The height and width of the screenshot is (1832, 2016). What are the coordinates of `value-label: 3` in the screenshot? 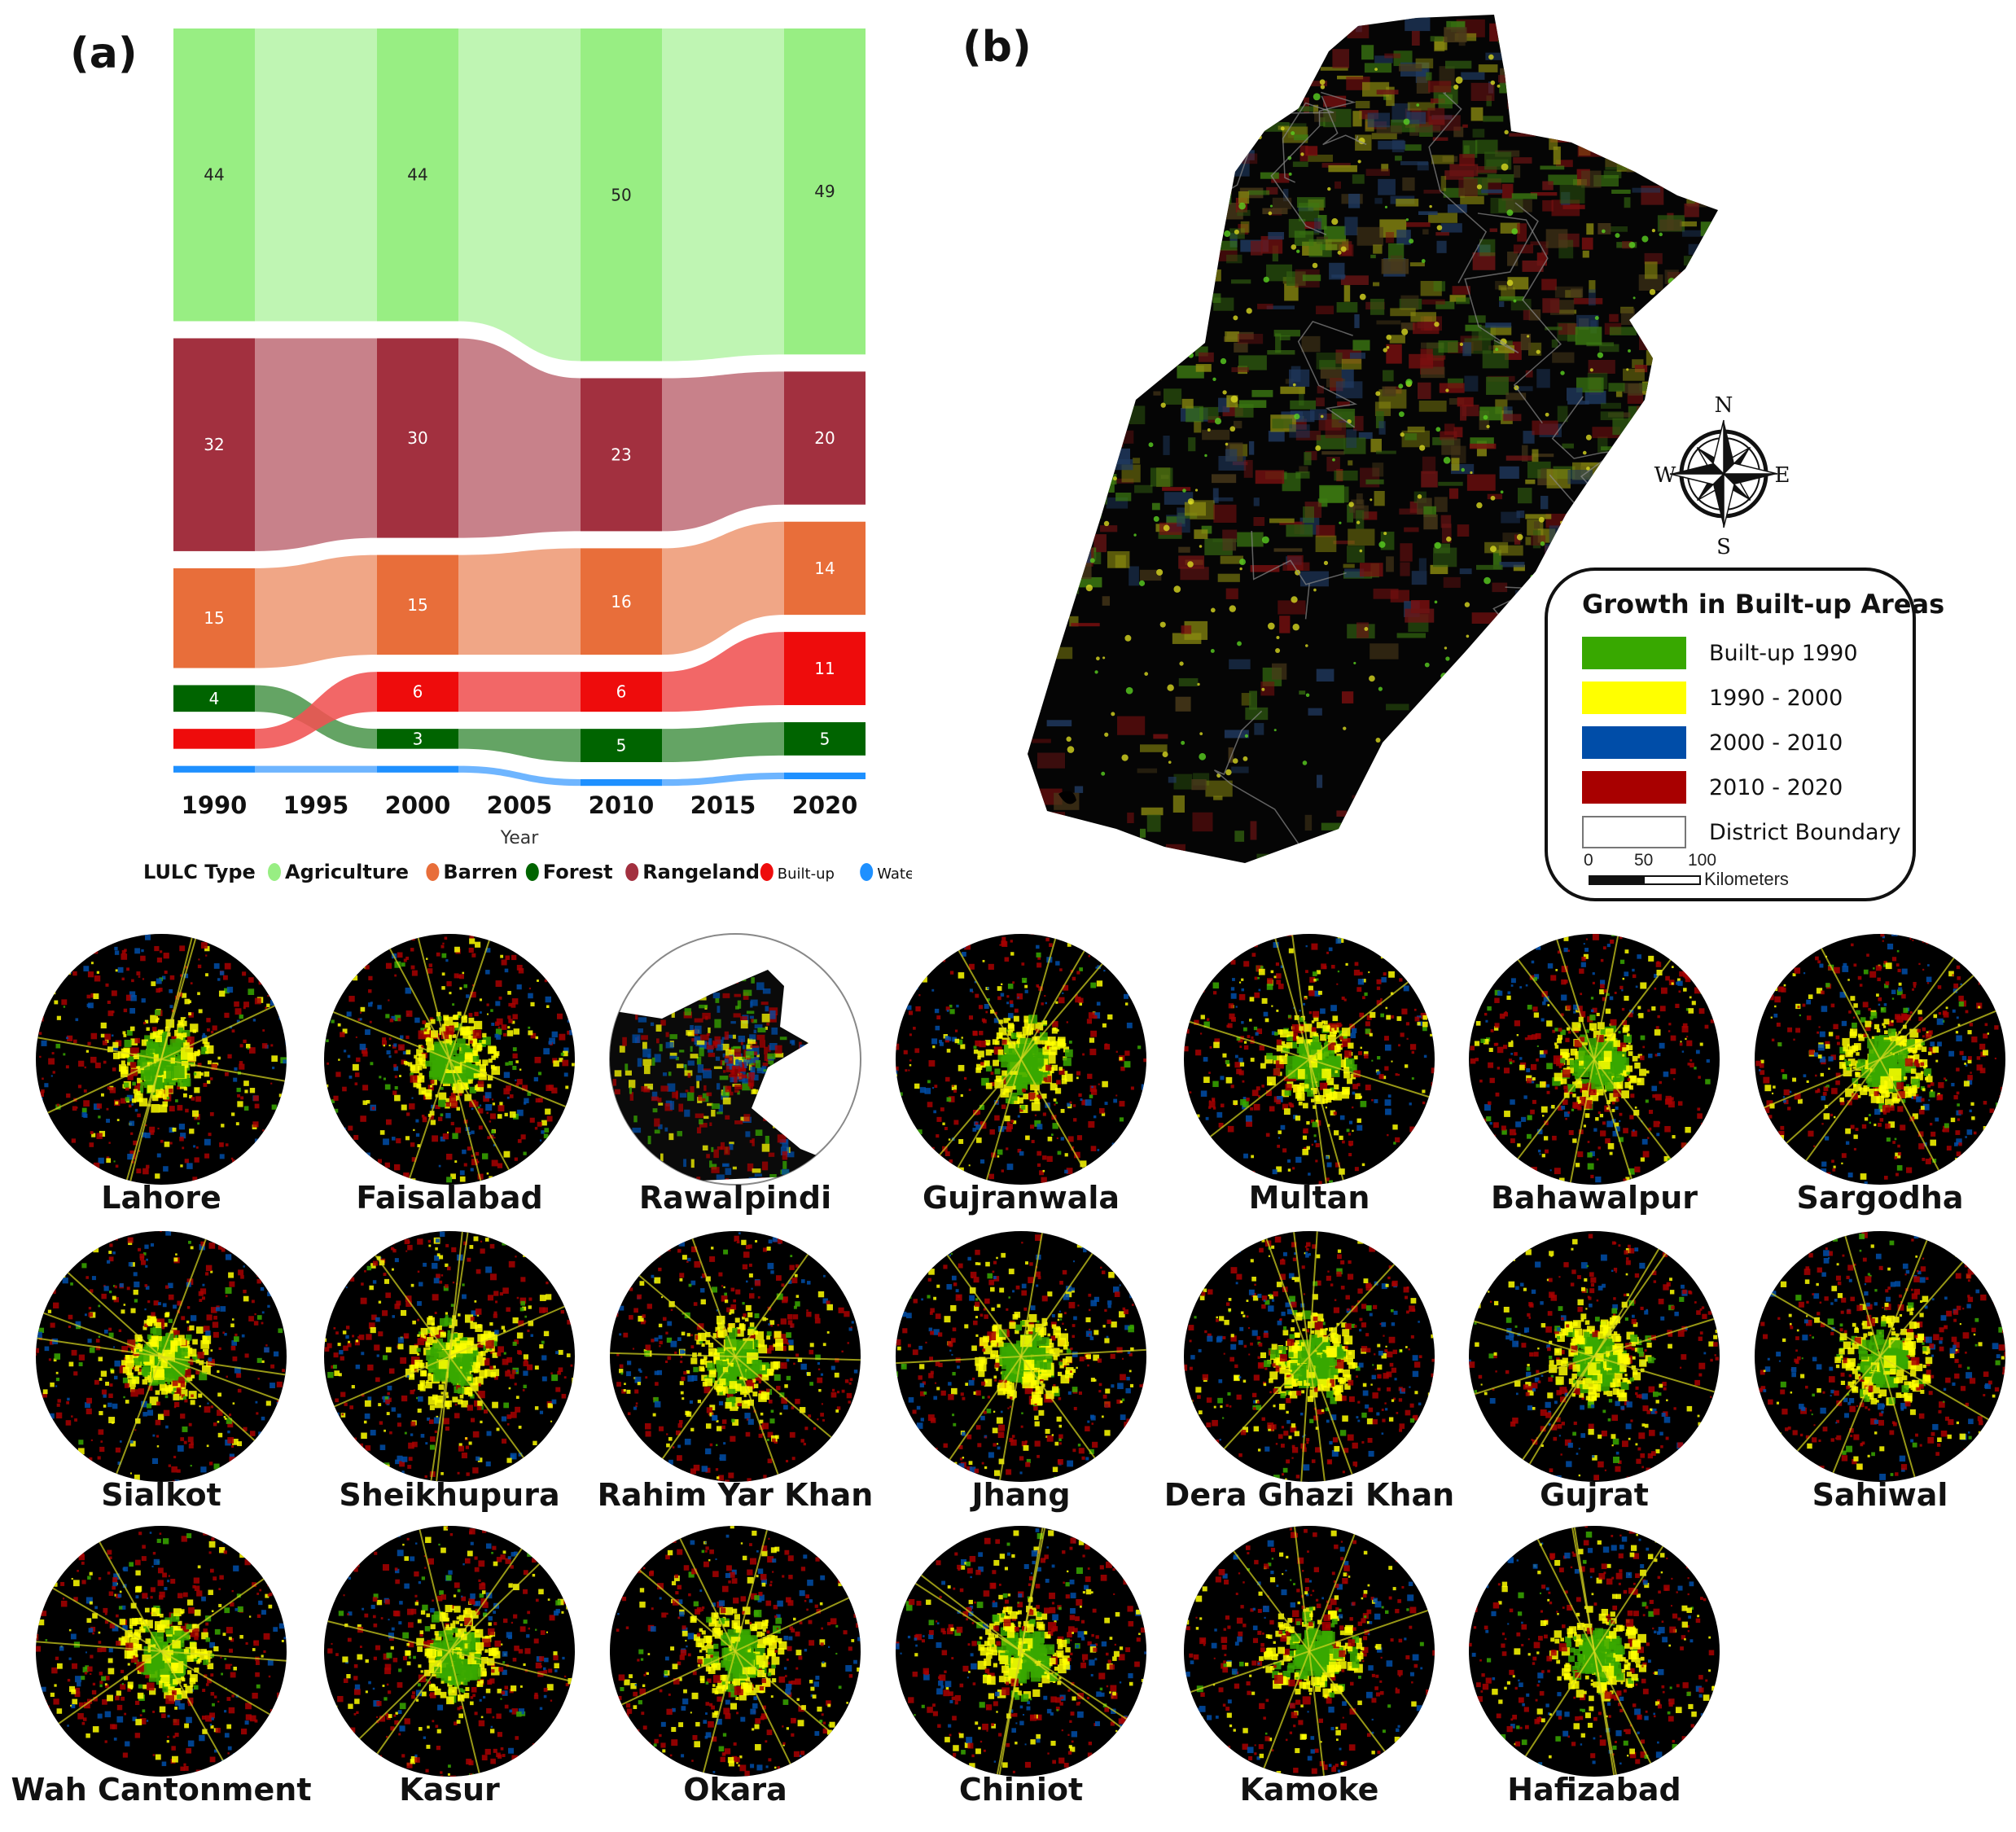 It's located at (418, 738).